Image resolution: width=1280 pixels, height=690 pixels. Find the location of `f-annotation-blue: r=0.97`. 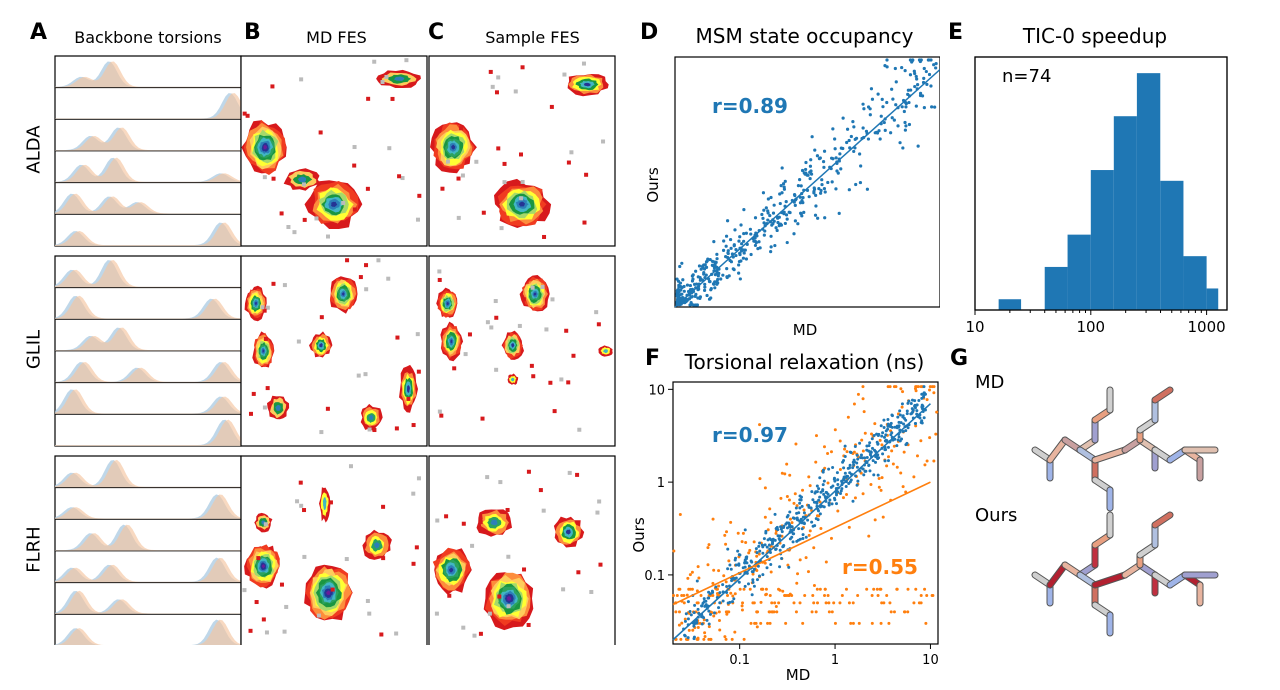

f-annotation-blue: r=0.97 is located at coordinates (750, 435).